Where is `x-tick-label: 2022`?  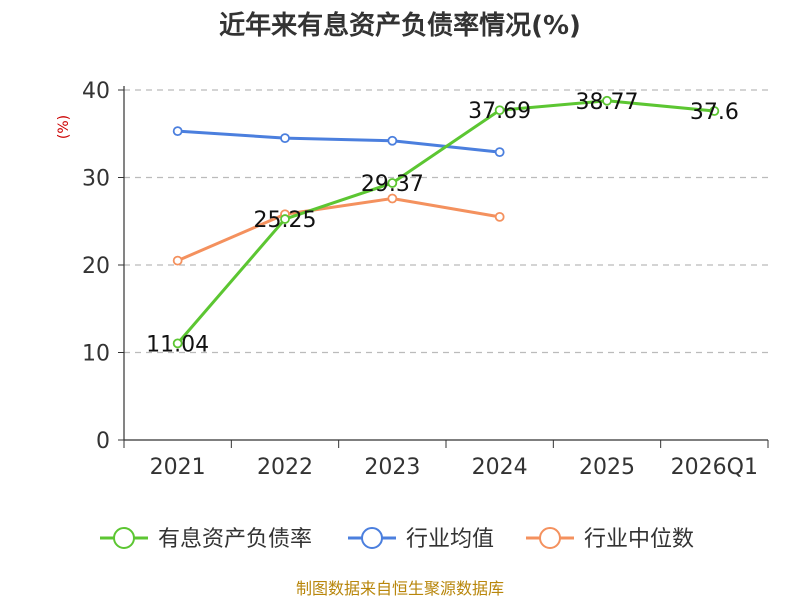 x-tick-label: 2022 is located at coordinates (285, 467).